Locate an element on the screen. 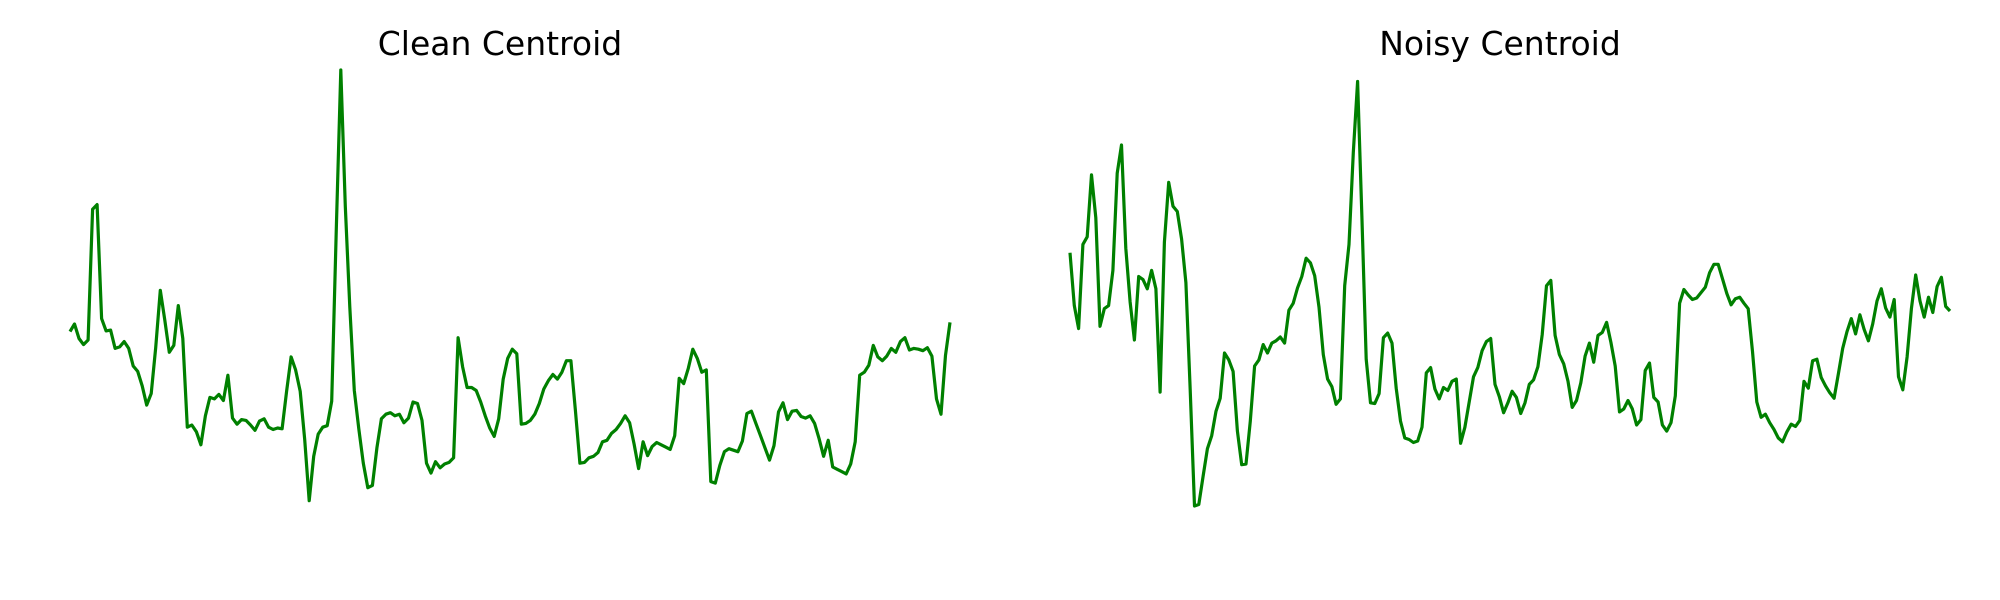 The height and width of the screenshot is (600, 2000). noisy-centroid-title: Noisy Centroid is located at coordinates (1500, 43).